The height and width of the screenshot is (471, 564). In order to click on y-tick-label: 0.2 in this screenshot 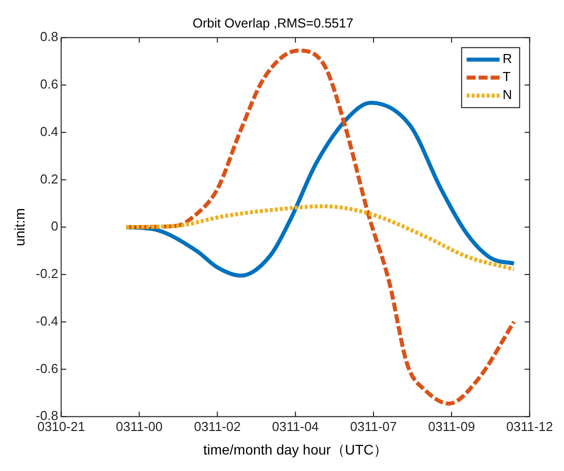, I will do `click(49, 178)`.